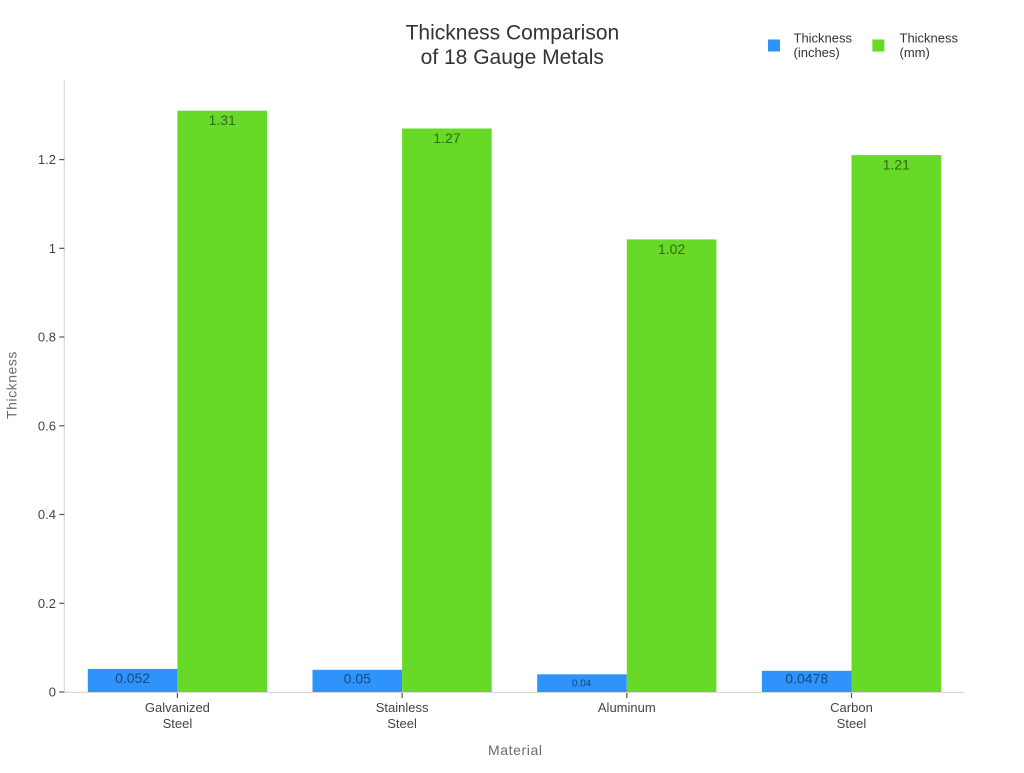 The height and width of the screenshot is (773, 1024). Describe the element at coordinates (513, 33) in the screenshot. I see `svg-text: Thickness Comparison` at that location.